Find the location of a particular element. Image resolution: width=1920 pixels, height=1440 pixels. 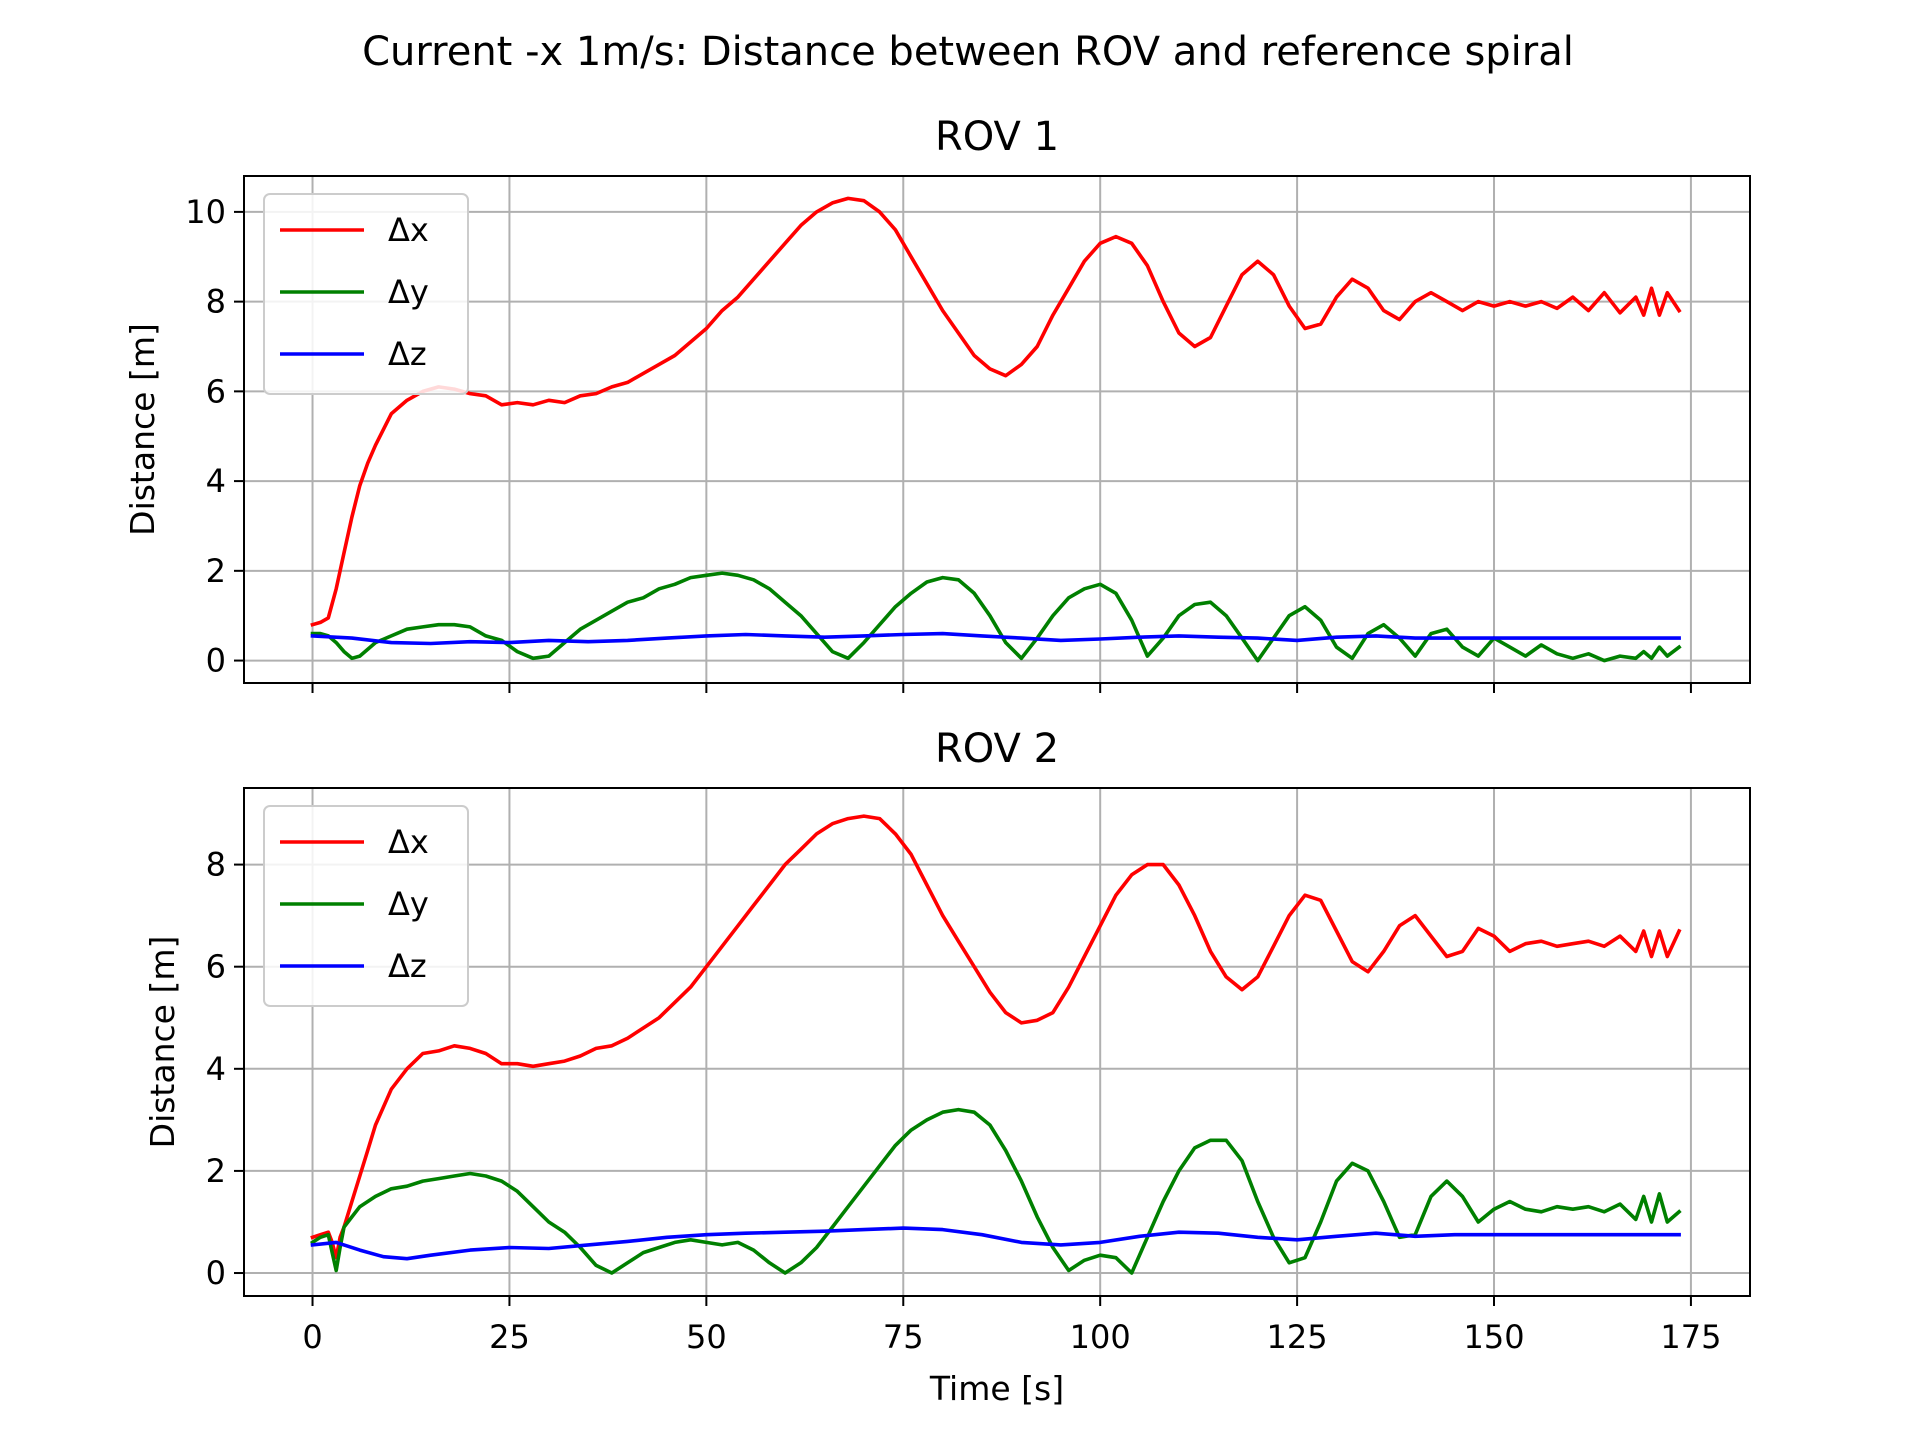

x-tick-label: 0 is located at coordinates (312, 1337).